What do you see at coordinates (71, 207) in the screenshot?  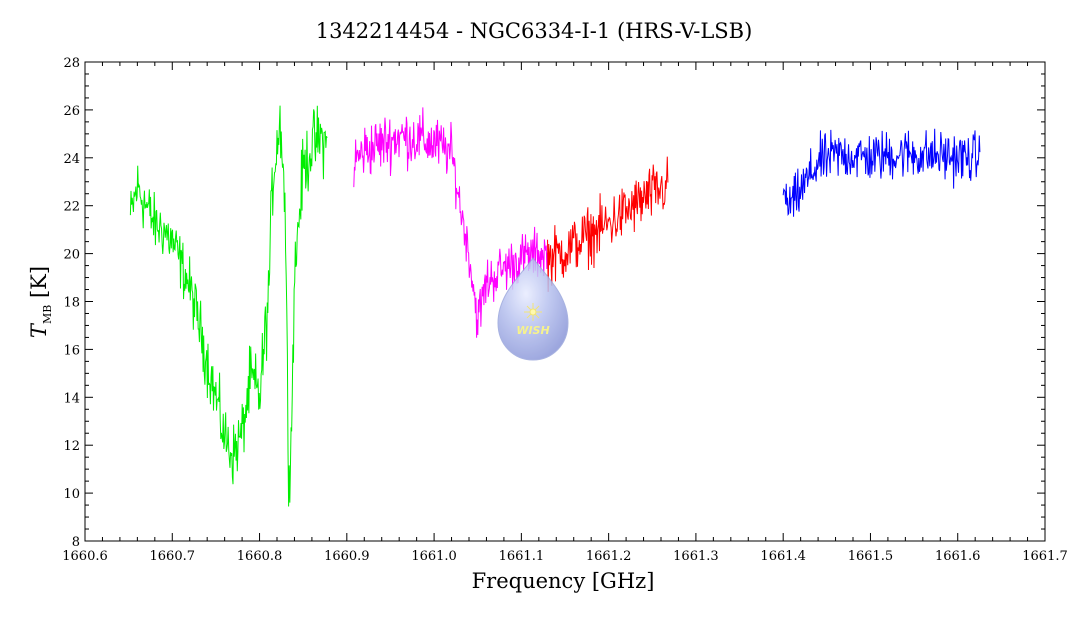 I see `y-tick-label: 22` at bounding box center [71, 207].